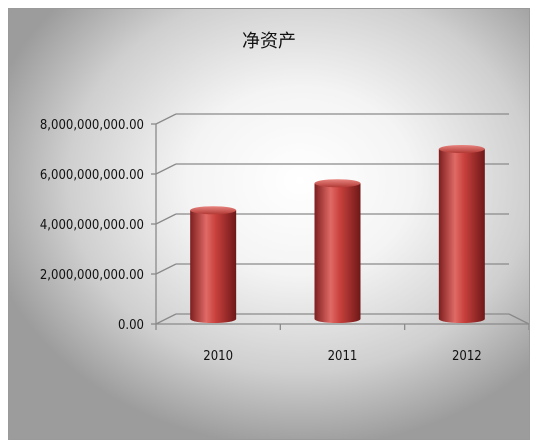 The width and height of the screenshot is (539, 441). I want to click on y-tick-label: 6,000,000,000.00, so click(92, 175).